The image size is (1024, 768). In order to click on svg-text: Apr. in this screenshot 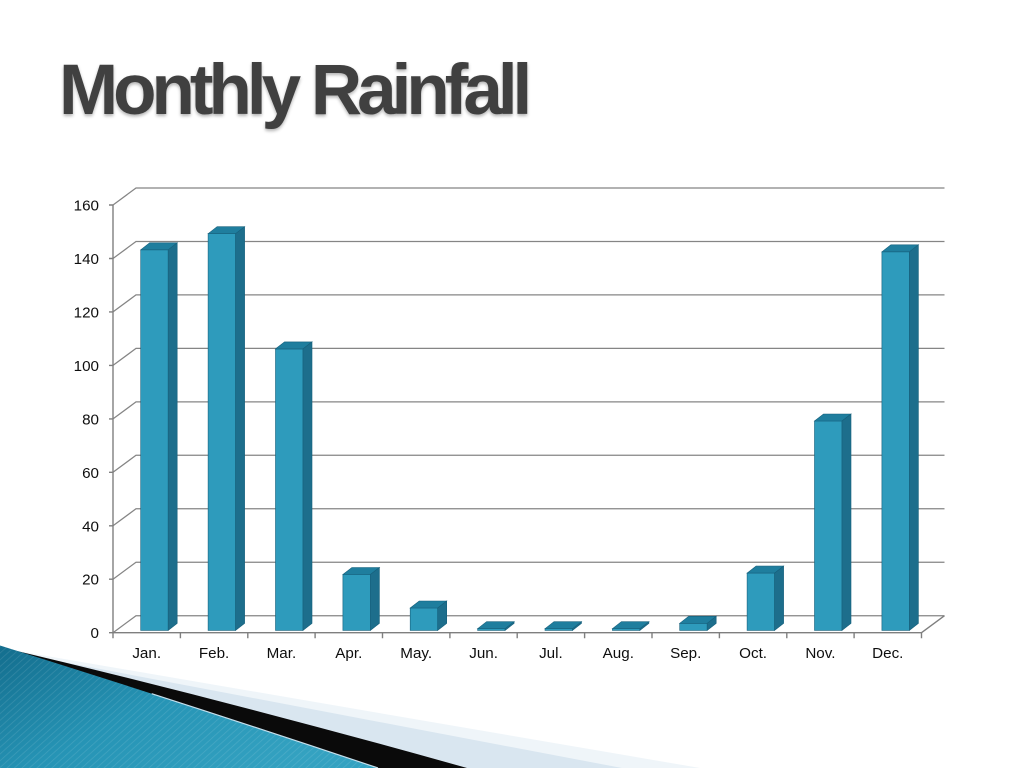, I will do `click(348, 653)`.